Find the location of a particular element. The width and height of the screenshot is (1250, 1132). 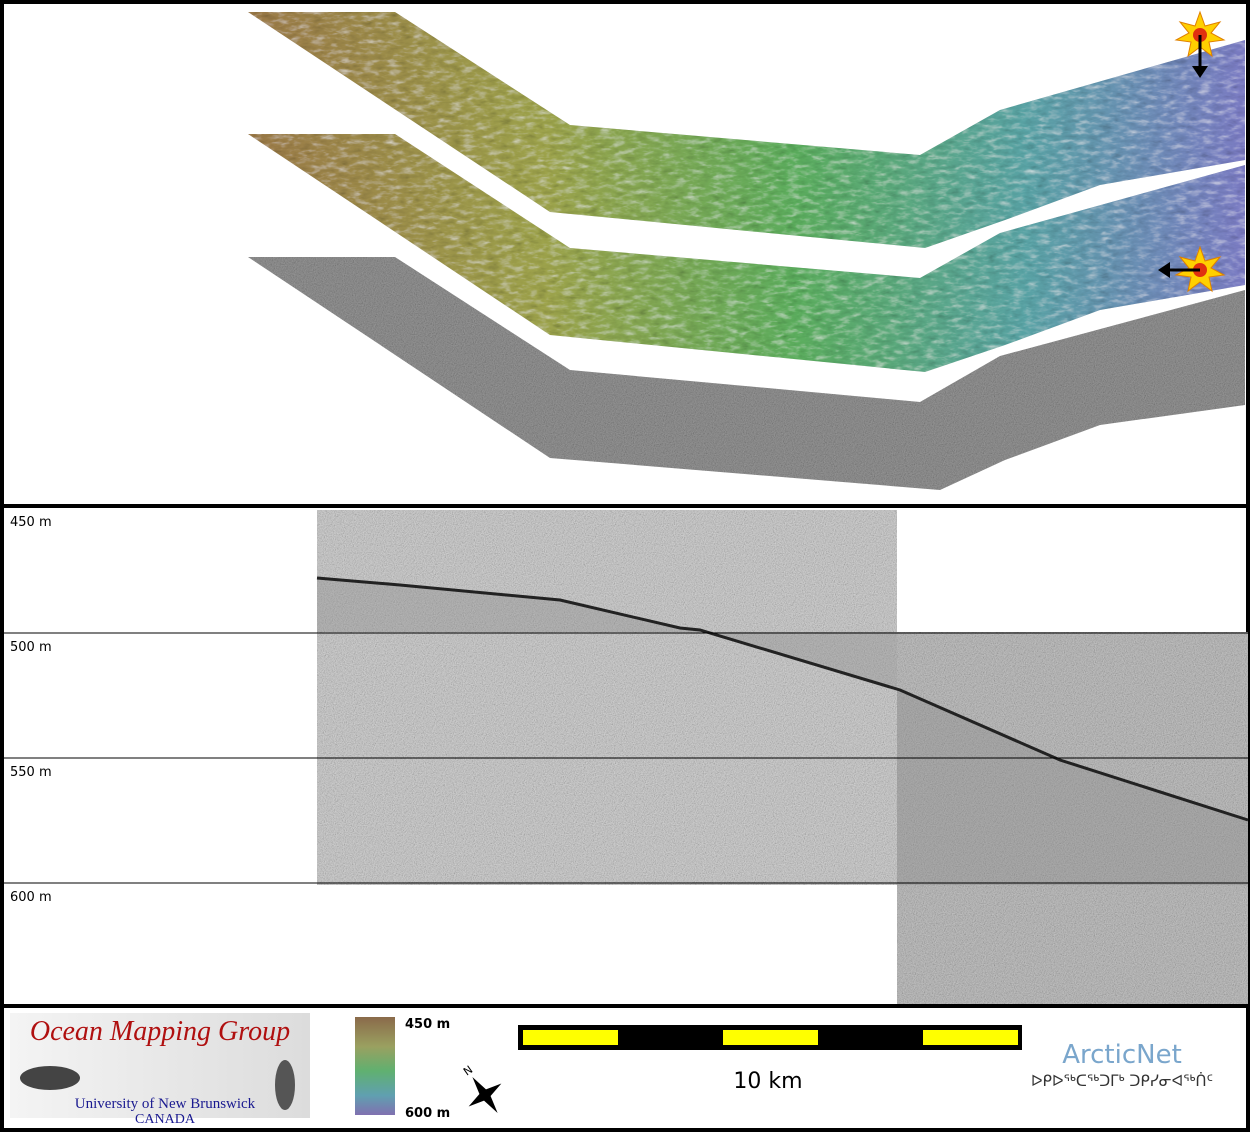

color-bar is located at coordinates (375, 1066).